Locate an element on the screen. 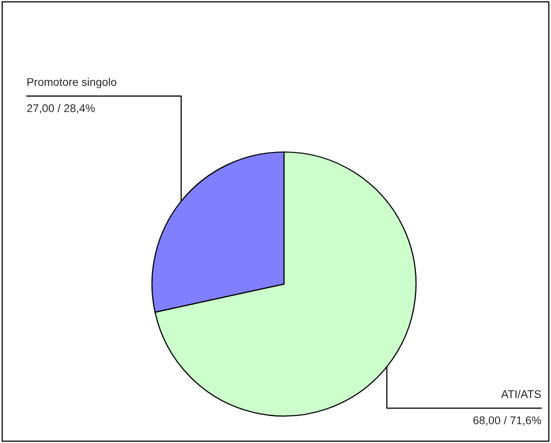 Image resolution: width=551 pixels, height=443 pixels. slice-label: ATI/ATS is located at coordinates (521, 394).